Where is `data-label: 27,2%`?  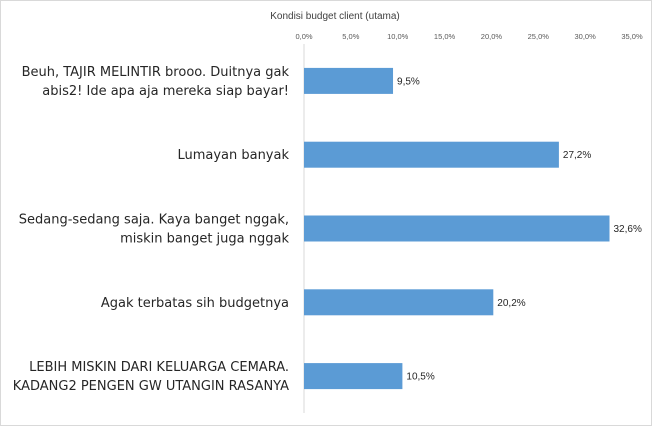
data-label: 27,2% is located at coordinates (577, 155).